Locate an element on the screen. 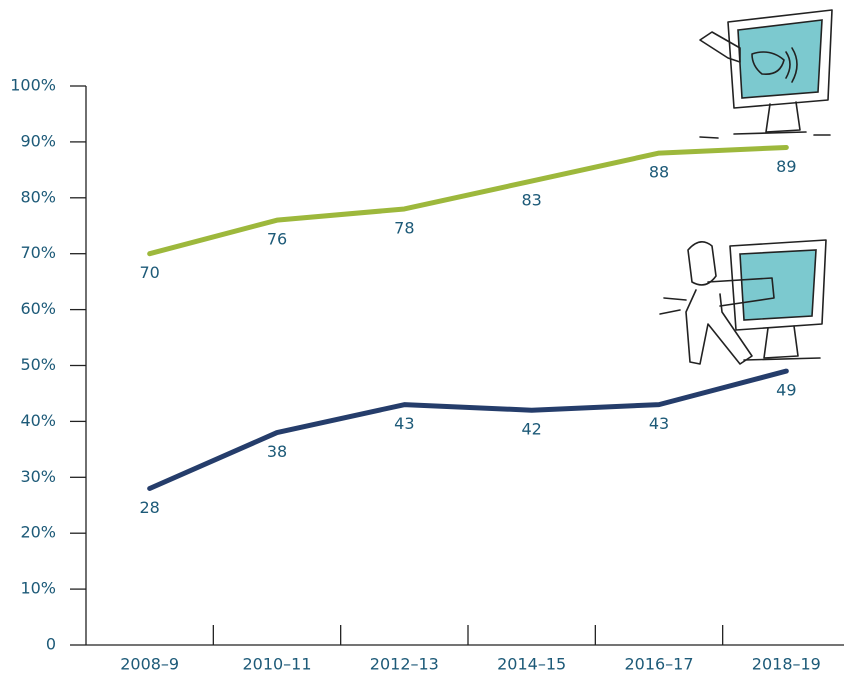 The image size is (844, 675). data-label: 42 is located at coordinates (531, 429).